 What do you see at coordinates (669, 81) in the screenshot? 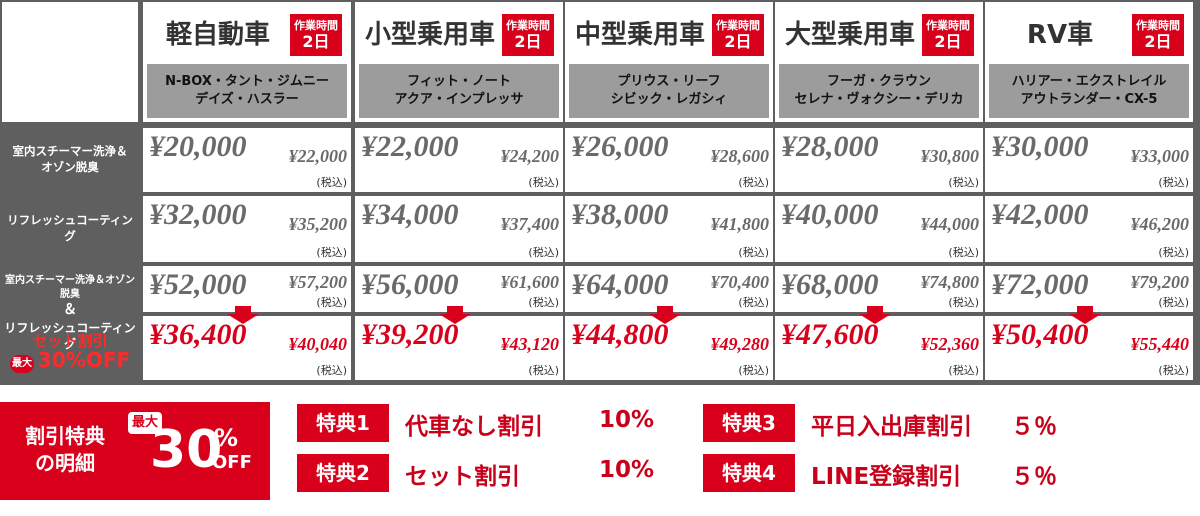
I see `examples-line: プリウス・リーフ` at bounding box center [669, 81].